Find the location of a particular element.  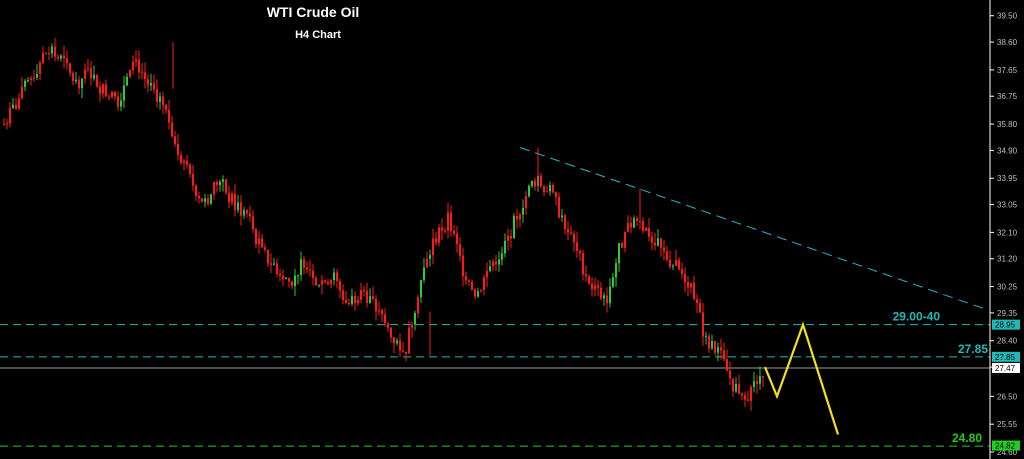

projection-layer is located at coordinates (801, 378).